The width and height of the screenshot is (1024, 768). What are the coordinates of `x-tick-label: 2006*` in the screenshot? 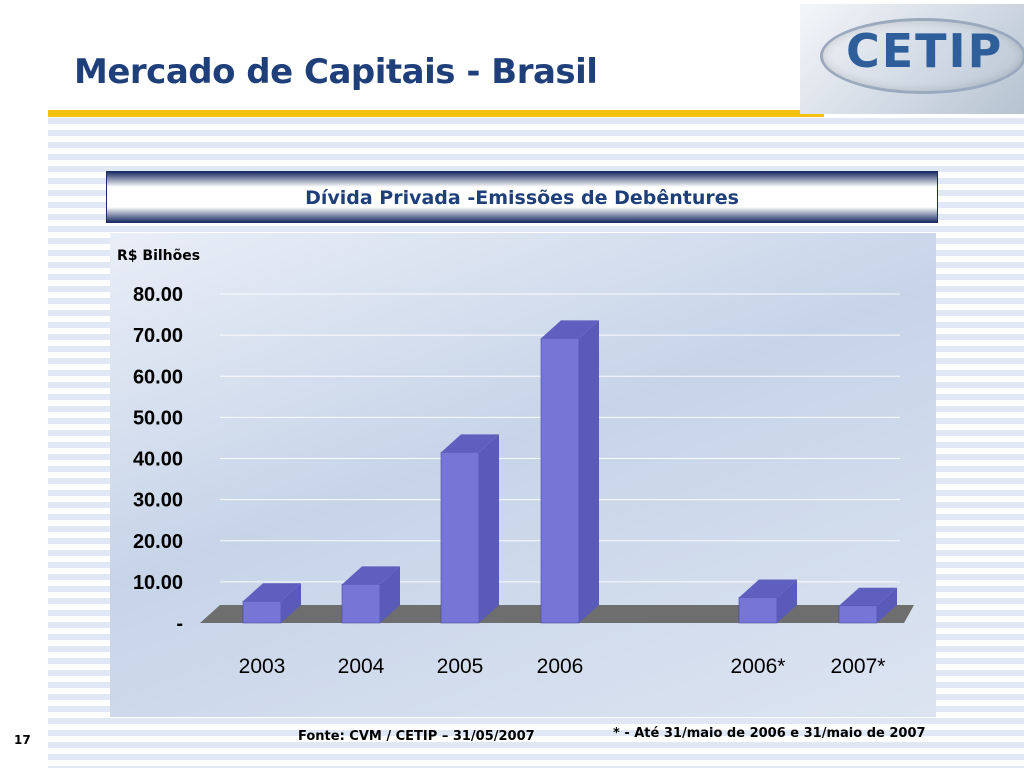 It's located at (758, 666).